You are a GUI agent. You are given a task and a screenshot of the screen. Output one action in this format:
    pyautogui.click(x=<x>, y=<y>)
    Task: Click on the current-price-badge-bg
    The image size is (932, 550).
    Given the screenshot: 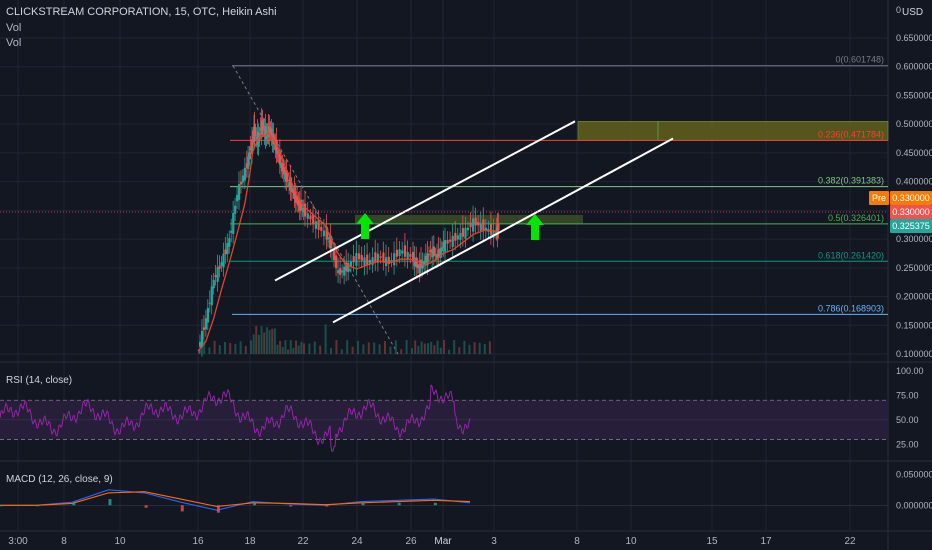 What is the action you would take?
    pyautogui.click(x=911, y=226)
    